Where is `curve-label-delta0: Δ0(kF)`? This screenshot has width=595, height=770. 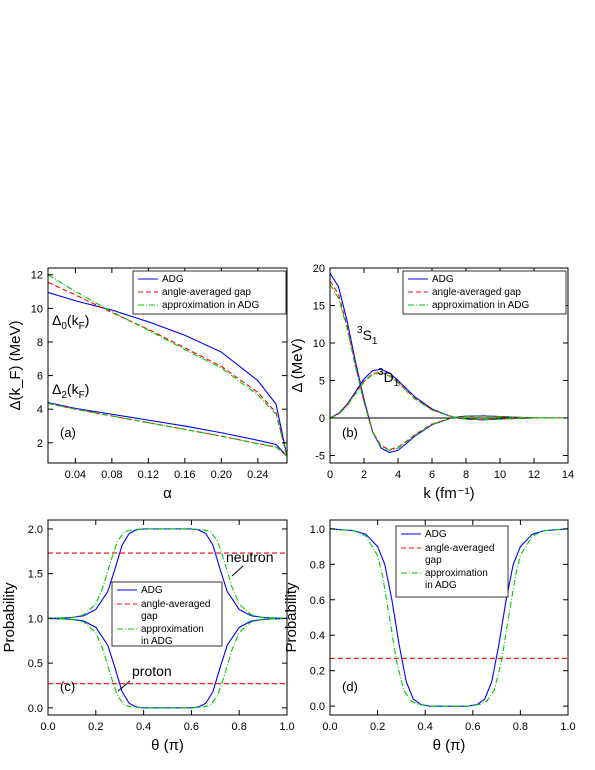
curve-label-delta0: Δ0(kF) is located at coordinates (70, 322).